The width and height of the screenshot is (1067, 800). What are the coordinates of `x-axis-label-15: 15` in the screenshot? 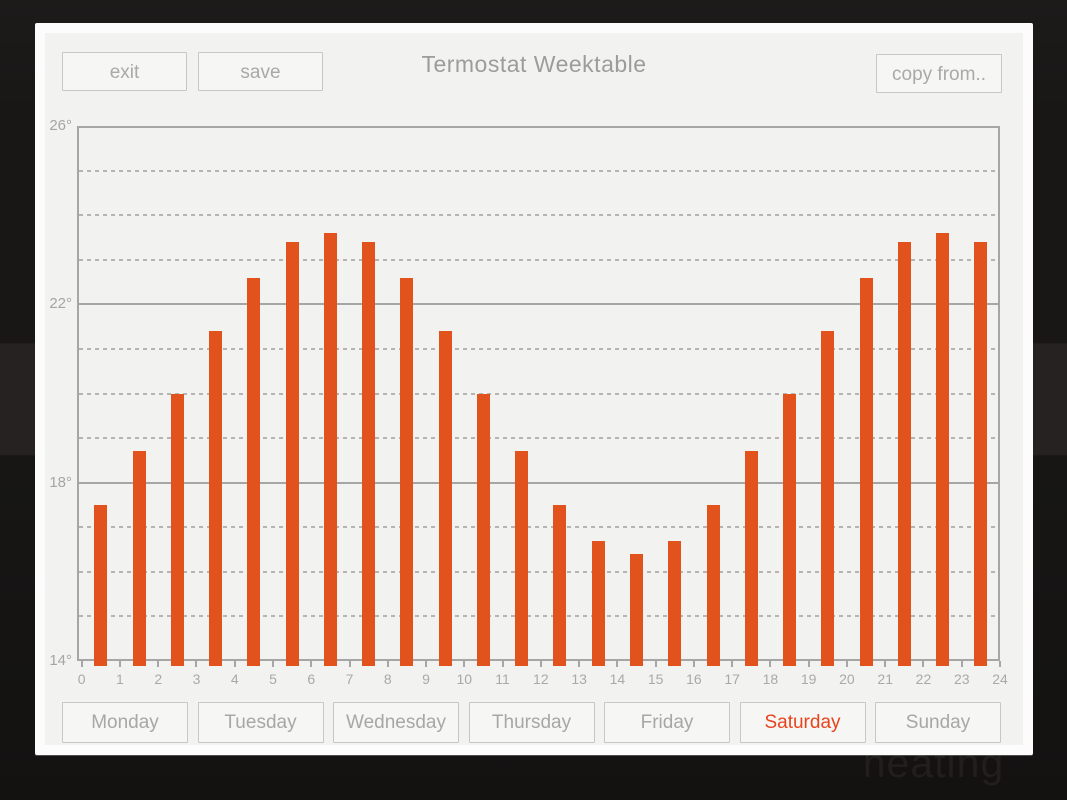 It's located at (655, 679).